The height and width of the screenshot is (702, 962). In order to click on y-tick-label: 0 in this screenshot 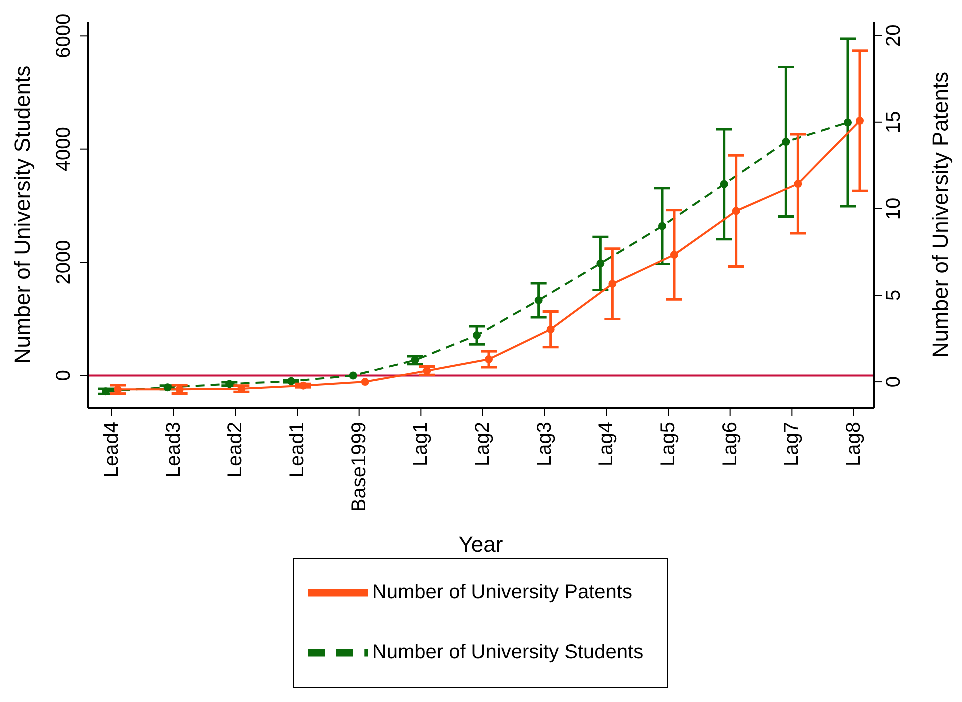, I will do `click(64, 376)`.